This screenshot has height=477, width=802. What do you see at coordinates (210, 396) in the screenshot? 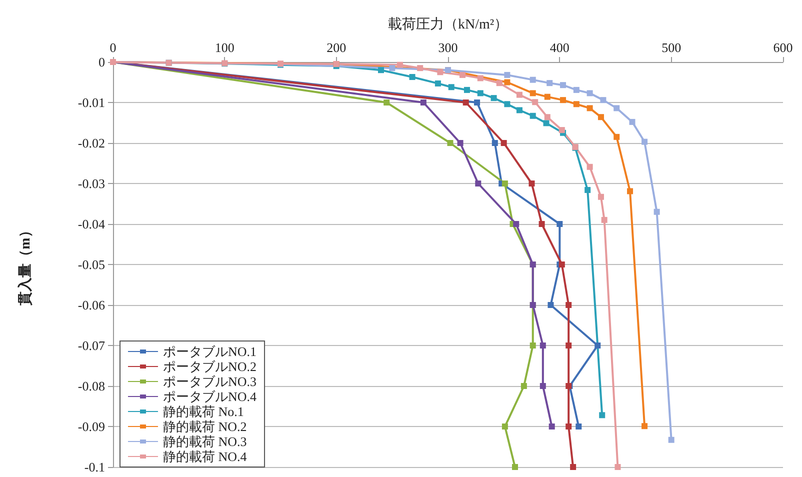
I see `legend-label: ポータブルNO.4` at bounding box center [210, 396].